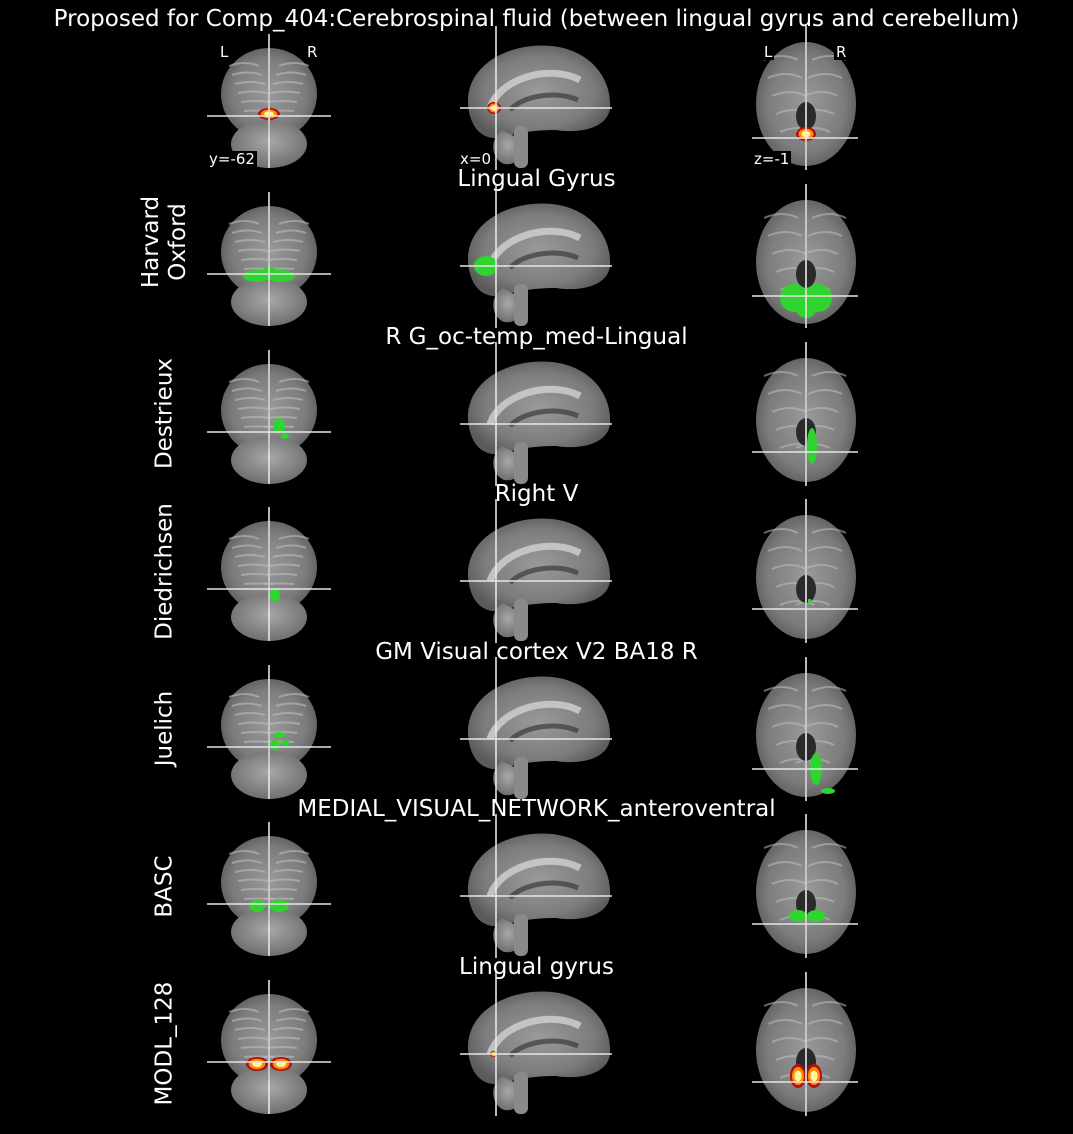 The width and height of the screenshot is (1073, 1134). What do you see at coordinates (232, 159) in the screenshot?
I see `coronal-coordinate: y=-62` at bounding box center [232, 159].